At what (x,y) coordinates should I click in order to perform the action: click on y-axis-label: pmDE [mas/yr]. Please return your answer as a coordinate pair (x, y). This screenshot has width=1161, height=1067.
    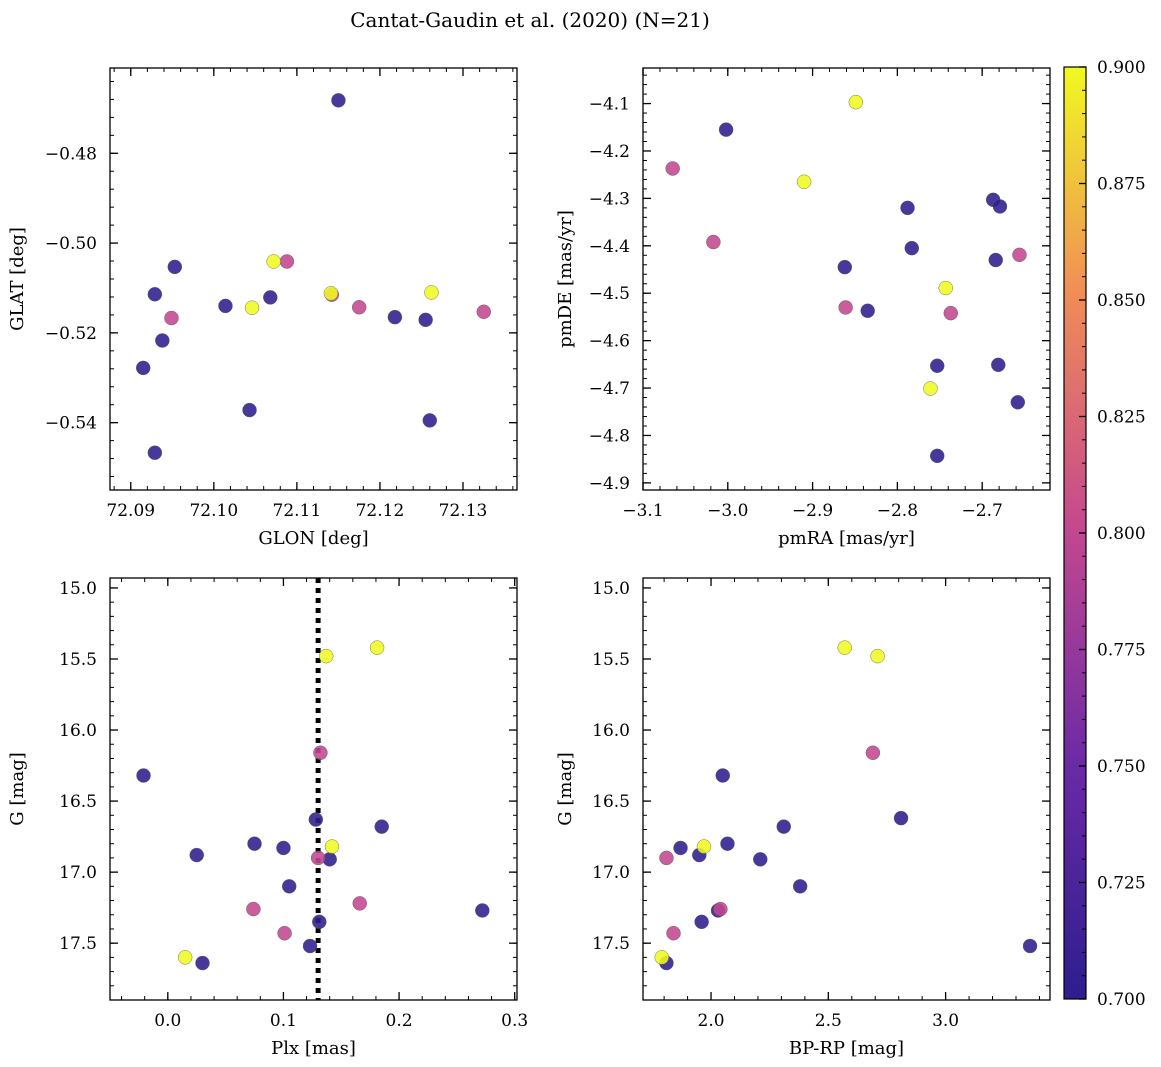
    Looking at the image, I should click on (565, 279).